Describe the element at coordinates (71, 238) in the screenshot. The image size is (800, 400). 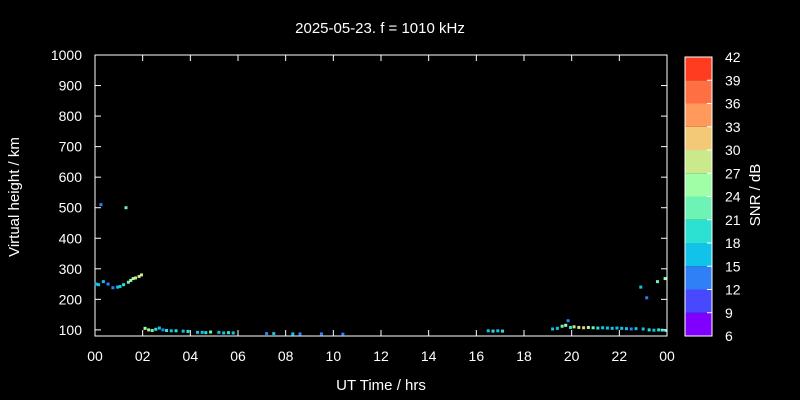
I see `y-tick-label: 400` at that location.